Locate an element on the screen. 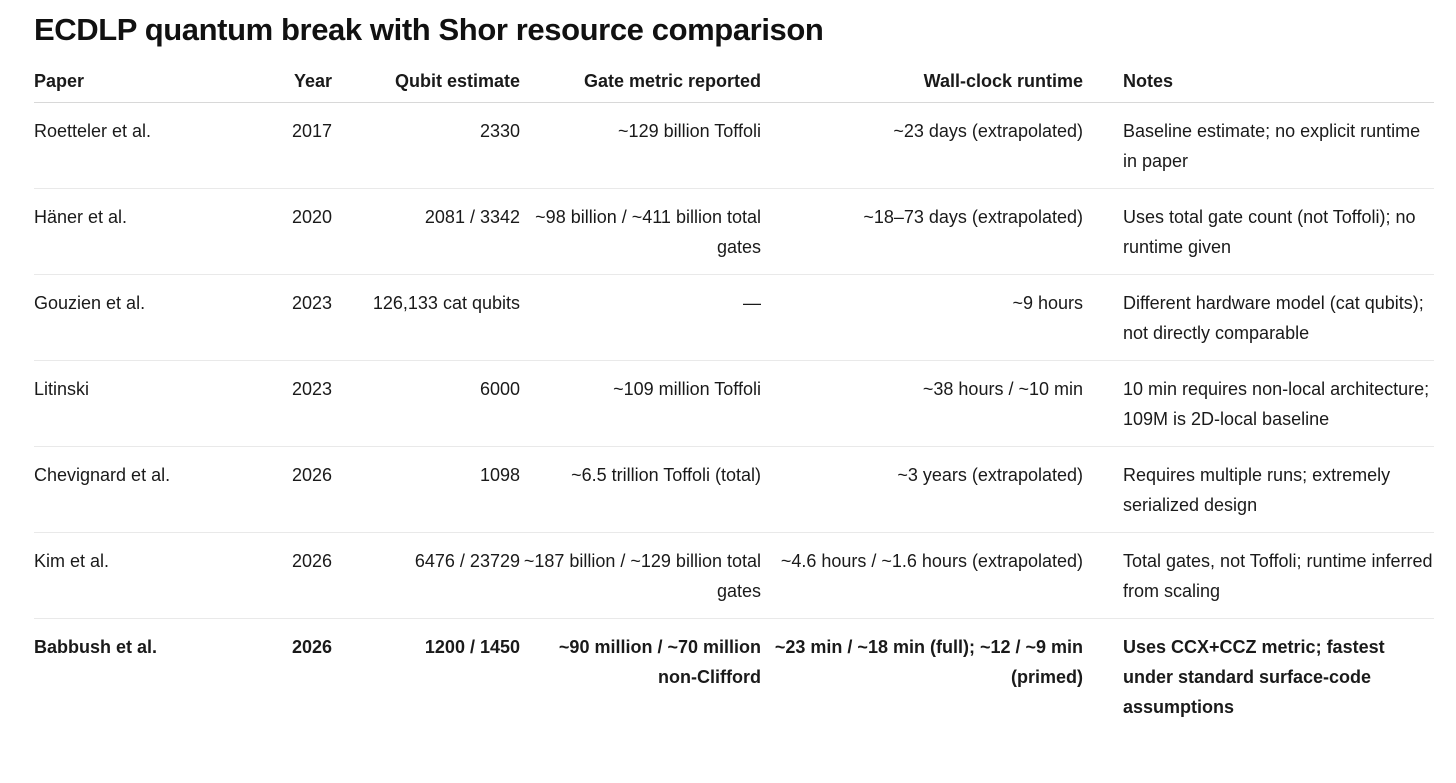 The image size is (1456, 783). cell-qubit-estimate: 126,133 cat qubits is located at coordinates (426, 317).